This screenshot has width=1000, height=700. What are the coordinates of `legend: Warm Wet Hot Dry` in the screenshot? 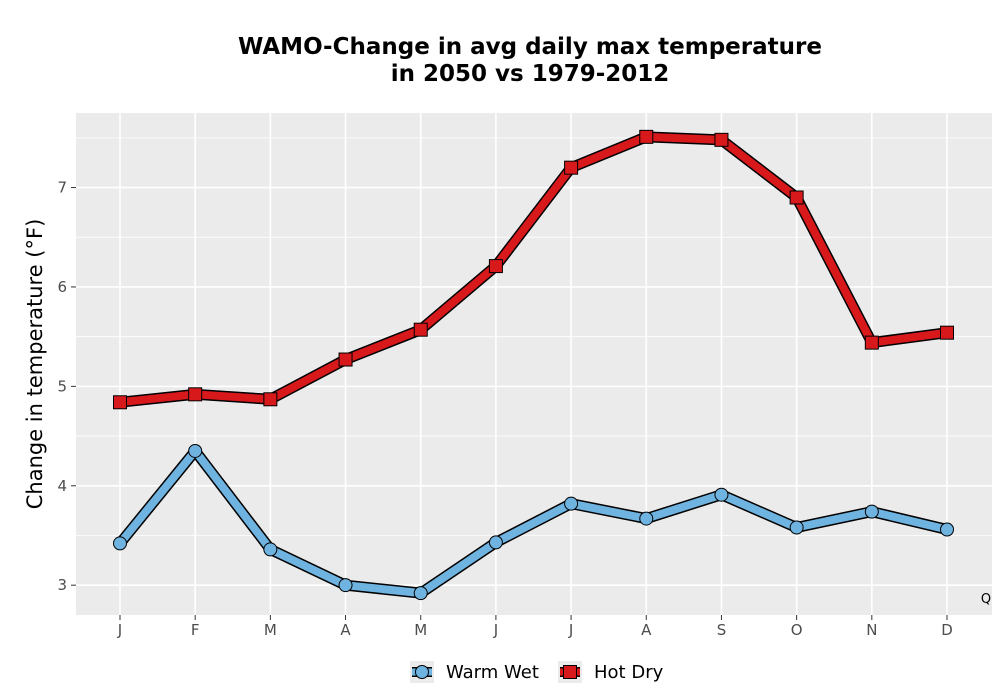 It's located at (537, 672).